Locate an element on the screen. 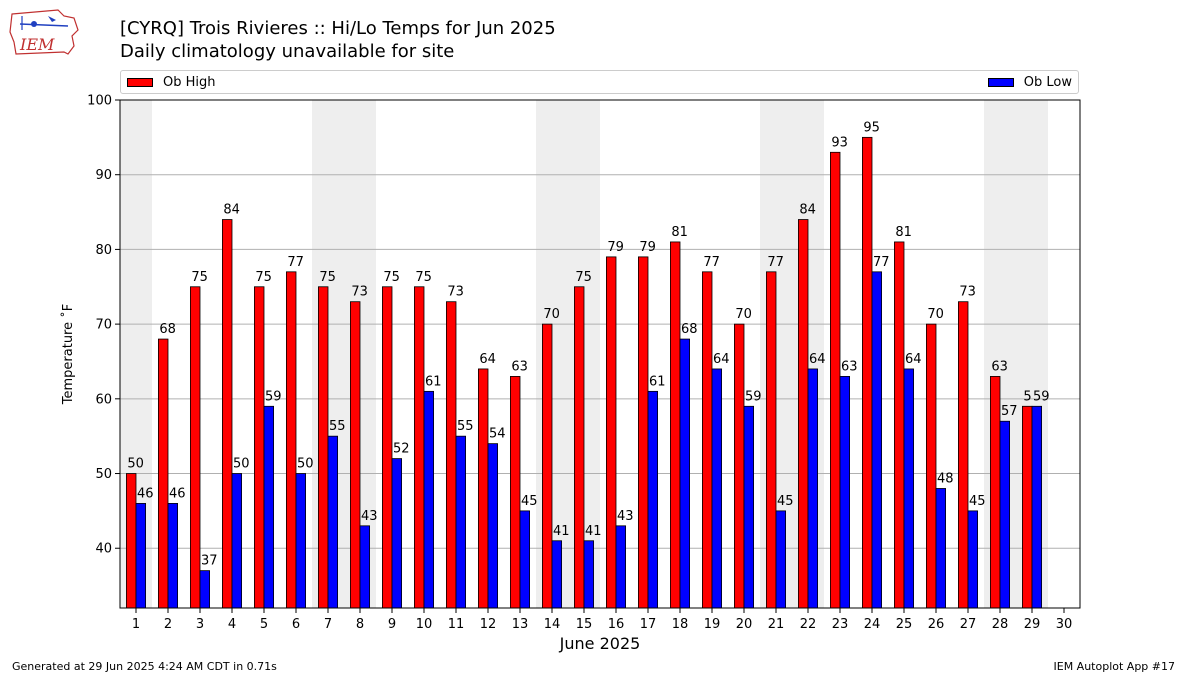 The height and width of the screenshot is (675, 1200). data-label-high-day-15: 75 is located at coordinates (583, 277).